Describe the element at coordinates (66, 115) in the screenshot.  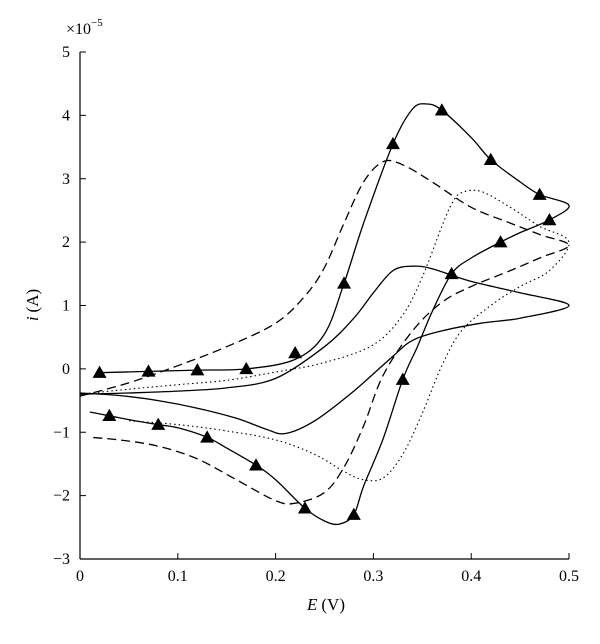
I see `y-tick-label: 4` at that location.